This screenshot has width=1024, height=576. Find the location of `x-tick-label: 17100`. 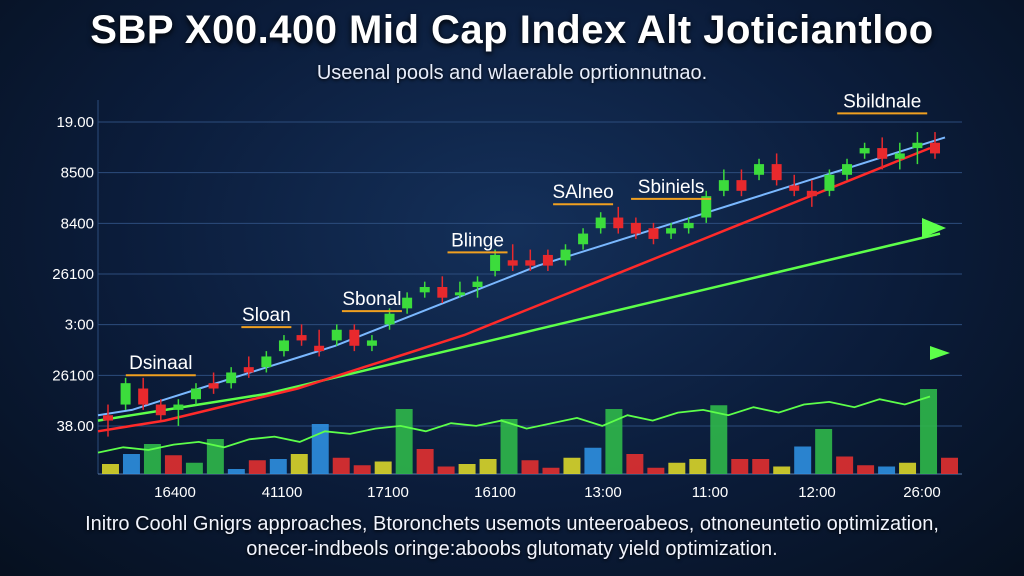

x-tick-label: 17100 is located at coordinates (388, 492).